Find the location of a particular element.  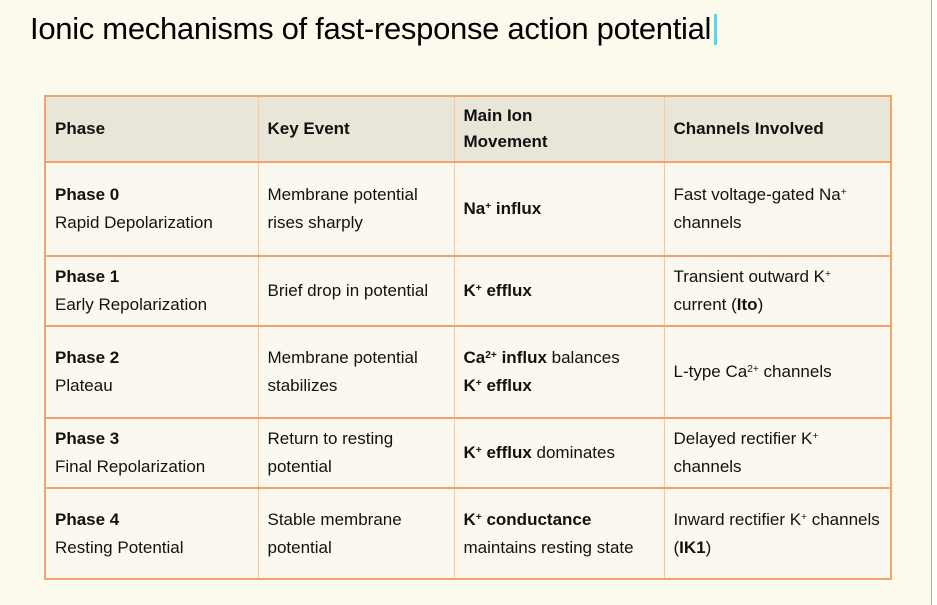

column-header-phase: Phase is located at coordinates (151, 129).